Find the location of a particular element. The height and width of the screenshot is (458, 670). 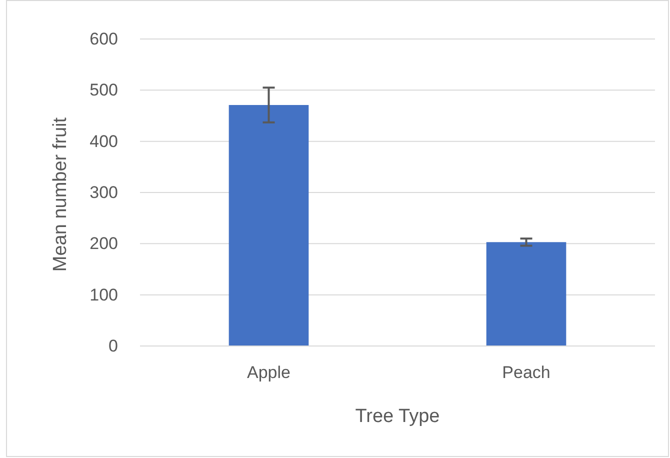

x-tick-label: Apple is located at coordinates (268, 372).